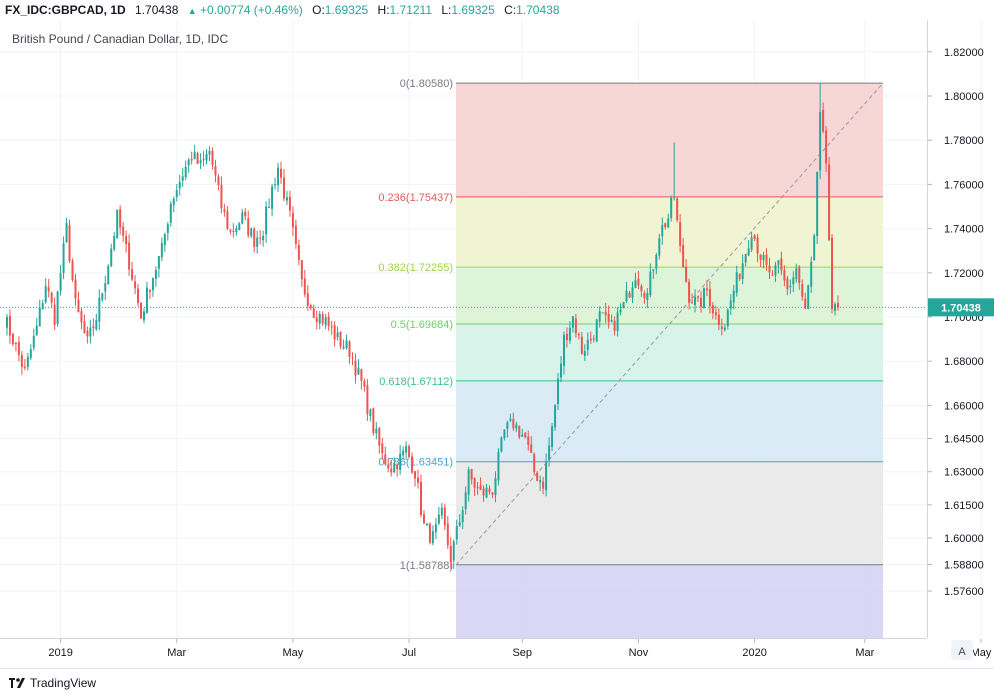  I want to click on tradingview-brand: TradingView, so click(52, 683).